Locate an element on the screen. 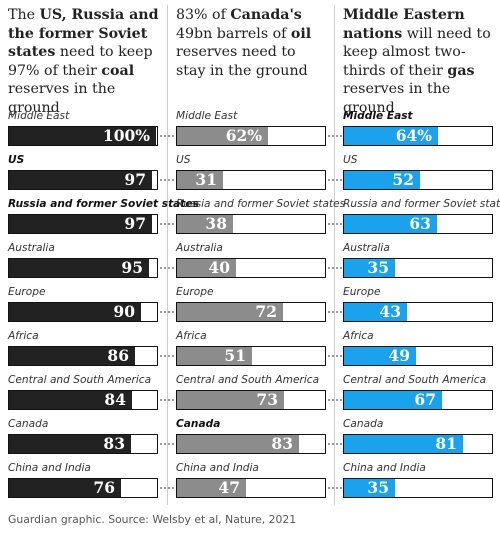 This screenshot has height=537, width=500. bar-frame: 73 is located at coordinates (251, 400).